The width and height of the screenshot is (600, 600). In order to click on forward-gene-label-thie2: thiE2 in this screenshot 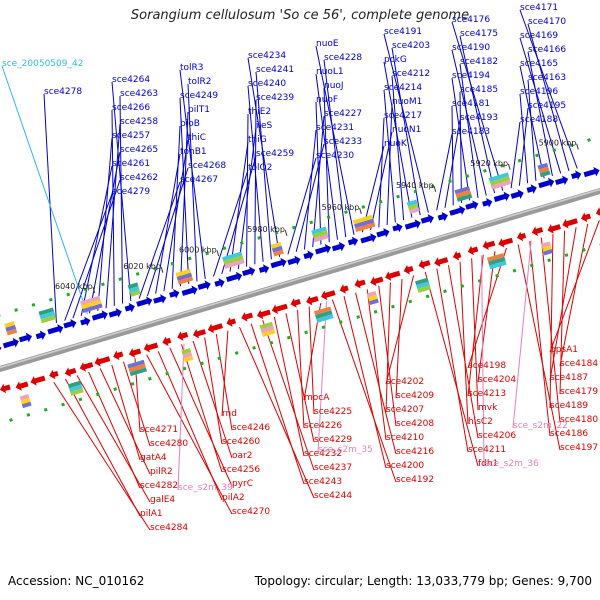, I will do `click(259, 112)`.